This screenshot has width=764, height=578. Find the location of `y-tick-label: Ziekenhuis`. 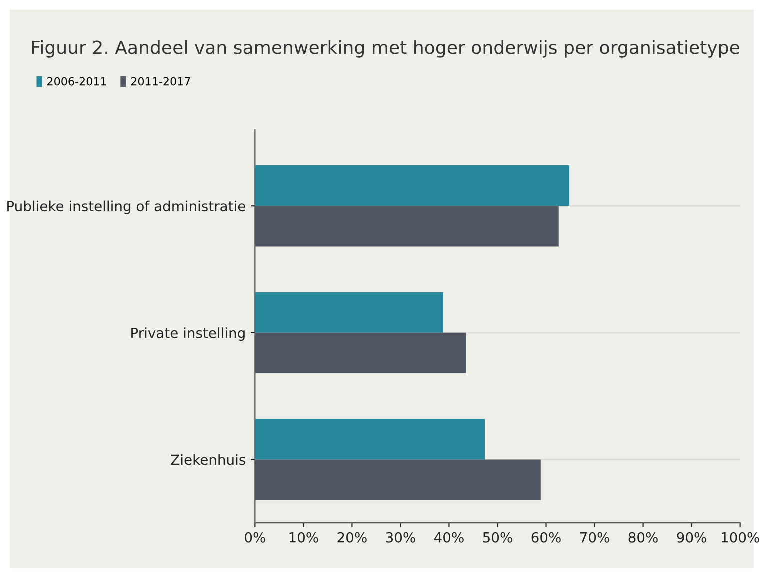

y-tick-label: Ziekenhuis is located at coordinates (208, 460).